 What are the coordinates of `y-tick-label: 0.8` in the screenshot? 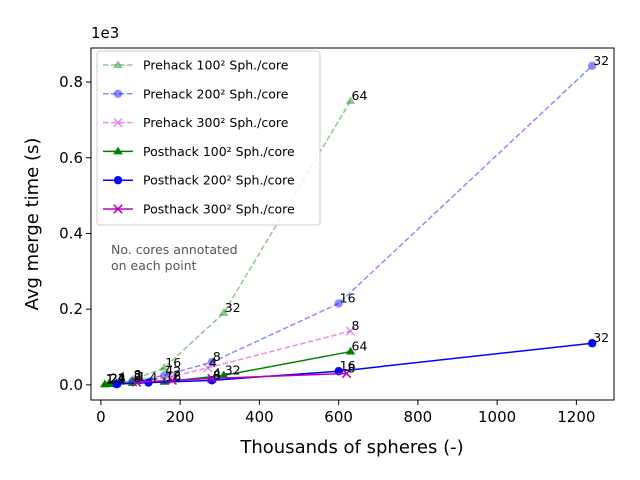 It's located at (71, 82).